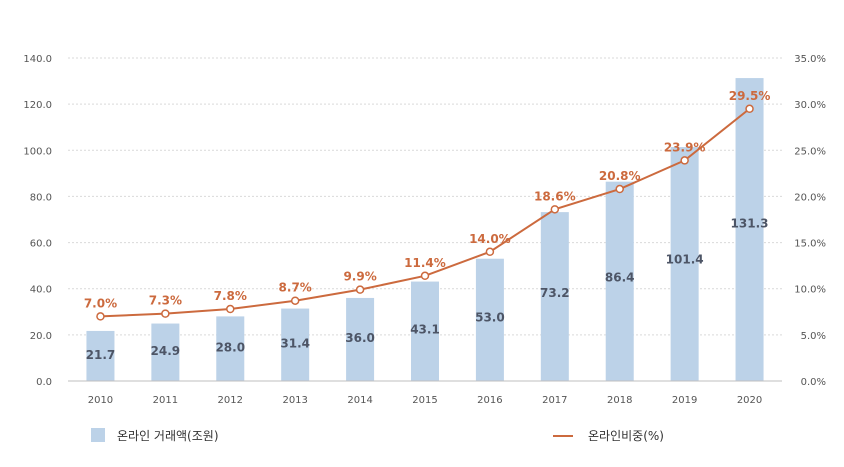  What do you see at coordinates (555, 293) in the screenshot?
I see `bar-value-label: 73.2` at bounding box center [555, 293].